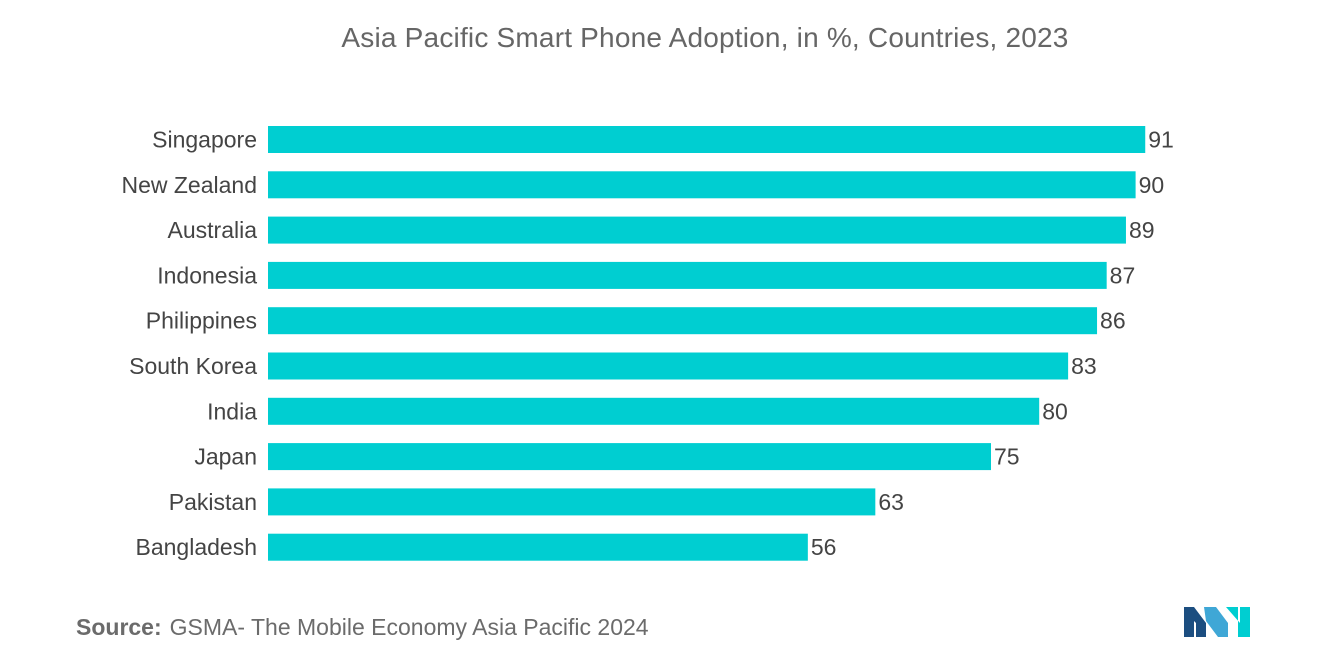 The height and width of the screenshot is (665, 1320). I want to click on bar-japan, so click(629, 457).